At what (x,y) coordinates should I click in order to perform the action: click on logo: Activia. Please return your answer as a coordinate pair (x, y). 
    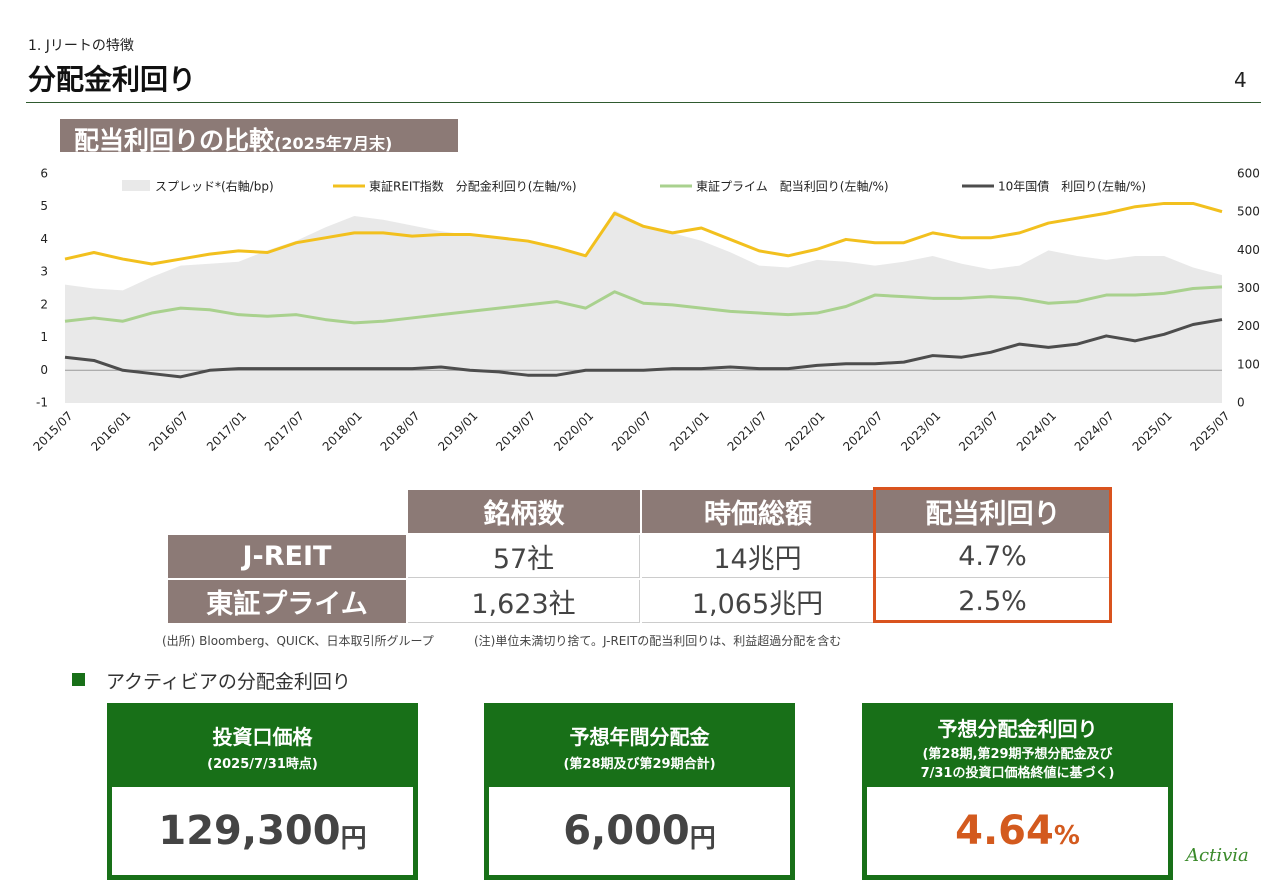
    Looking at the image, I should click on (1217, 855).